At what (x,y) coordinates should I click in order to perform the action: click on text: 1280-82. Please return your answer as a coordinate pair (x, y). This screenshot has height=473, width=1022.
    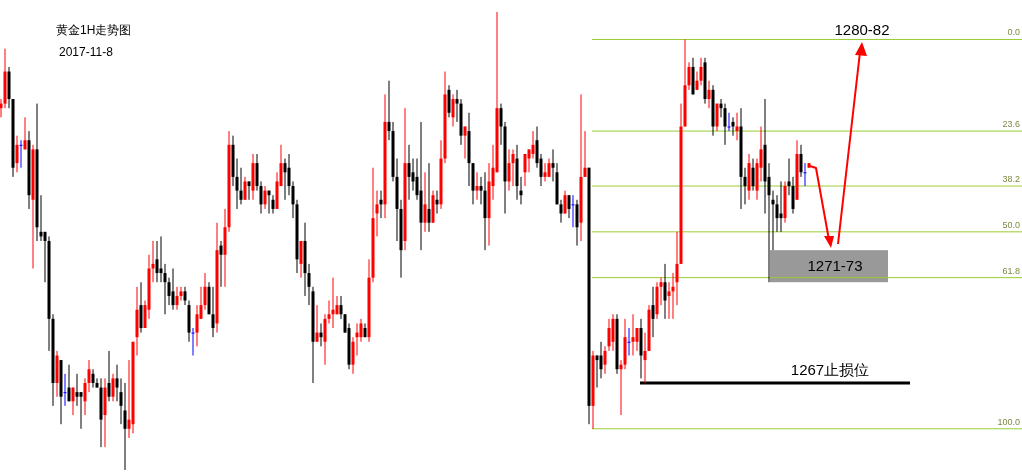
    Looking at the image, I should click on (862, 29).